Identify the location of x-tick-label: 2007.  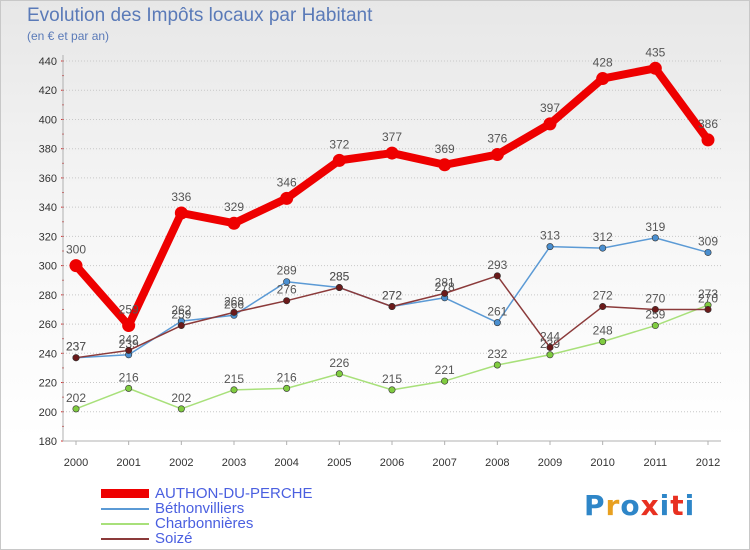
(444, 463).